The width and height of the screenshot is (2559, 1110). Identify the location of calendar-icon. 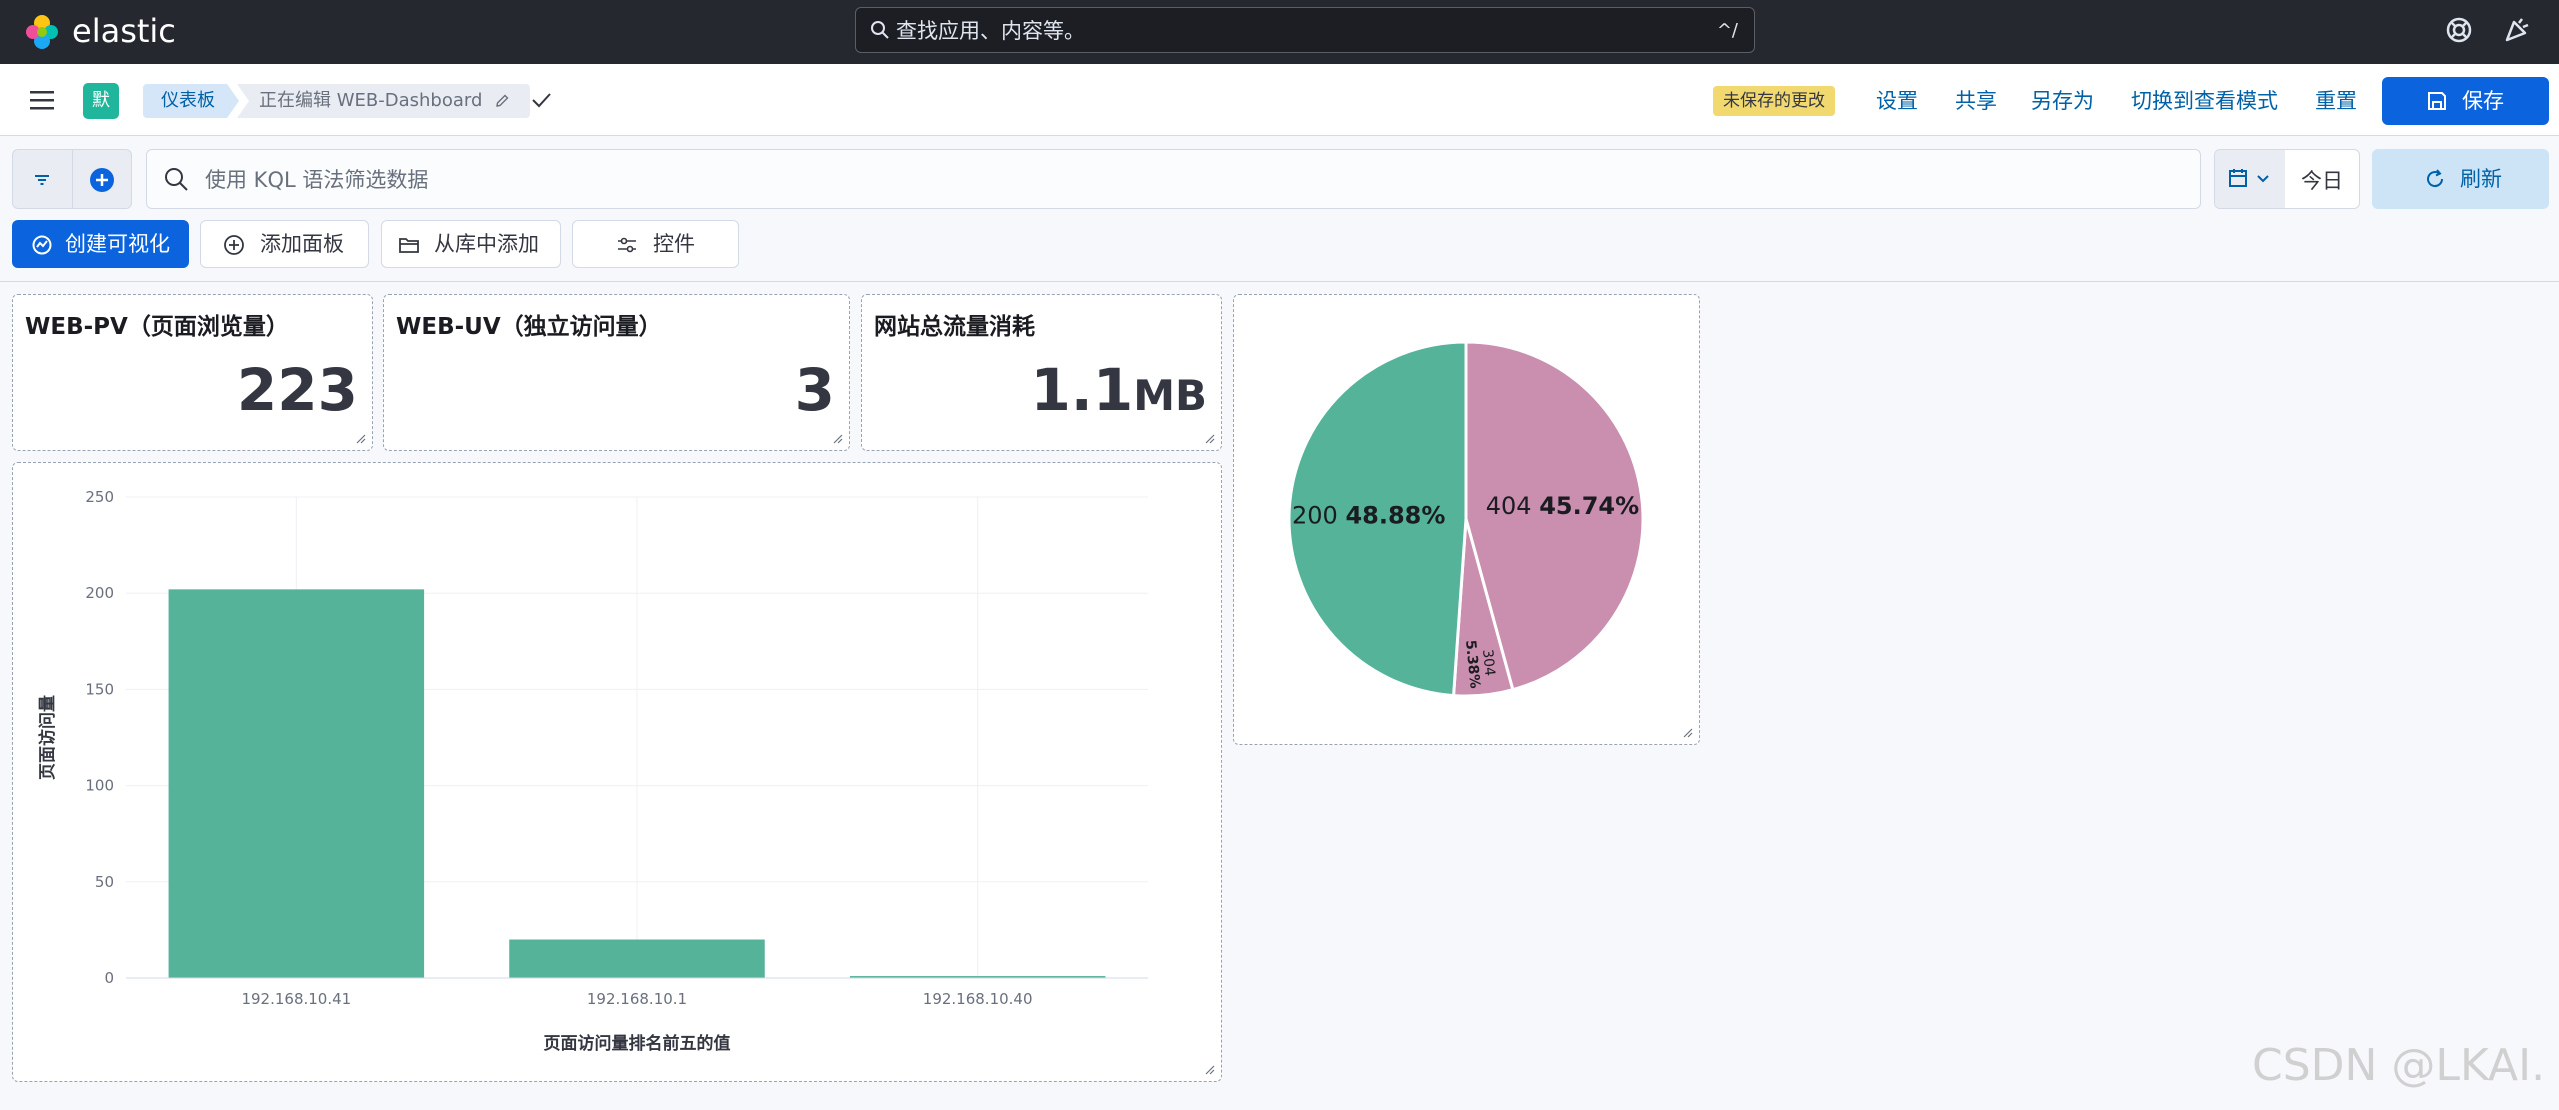
(2238, 178).